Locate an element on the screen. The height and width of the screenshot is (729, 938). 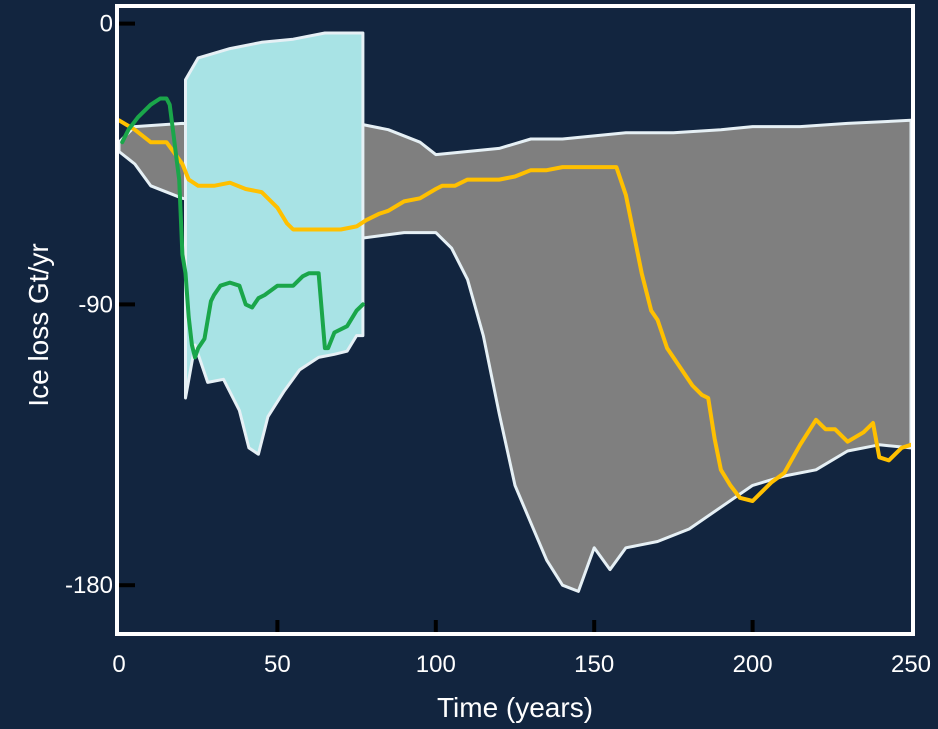
y-tick-label: -180 is located at coordinates (89, 585).